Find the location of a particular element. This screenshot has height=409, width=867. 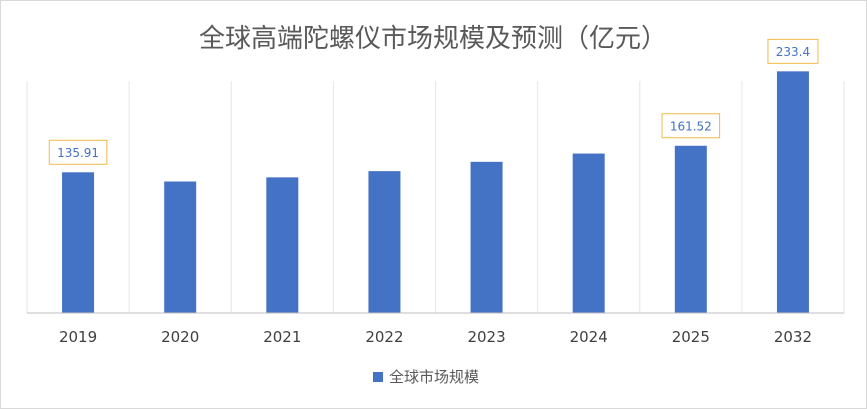

x-tick-label: 2019 is located at coordinates (78, 337).